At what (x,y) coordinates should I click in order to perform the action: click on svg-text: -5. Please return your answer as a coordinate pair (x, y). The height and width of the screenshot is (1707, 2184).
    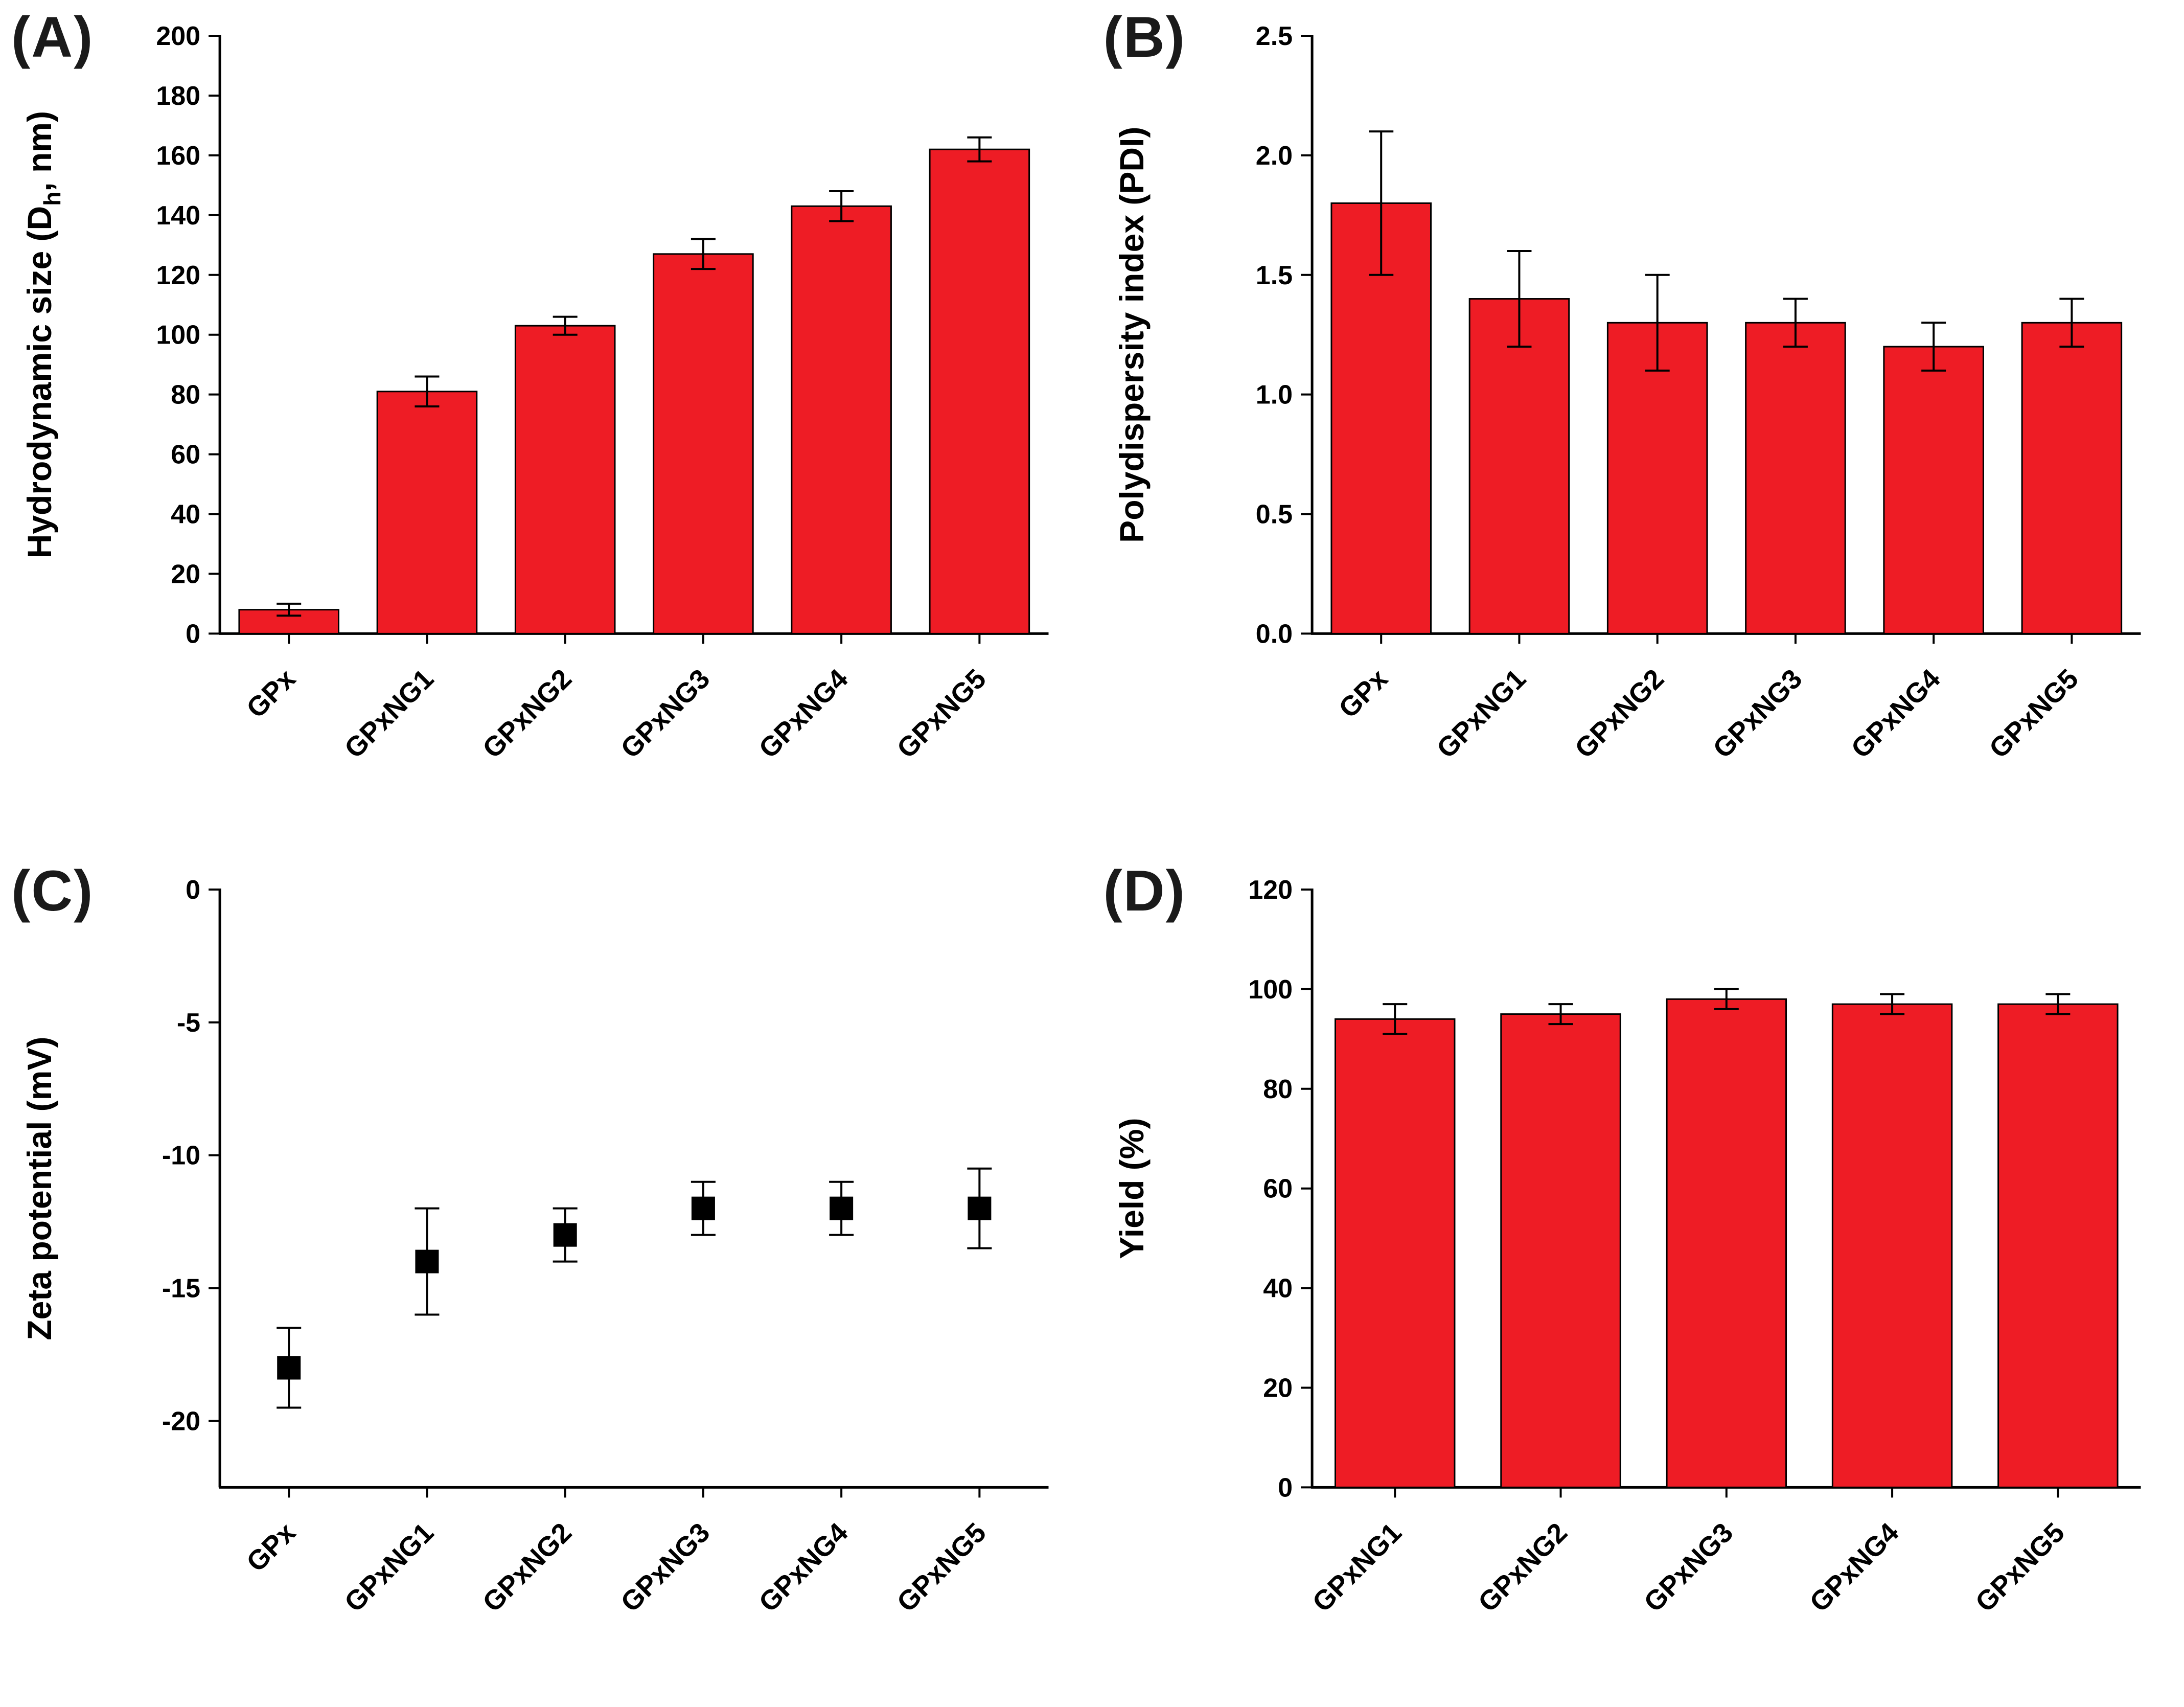
    Looking at the image, I should click on (188, 1022).